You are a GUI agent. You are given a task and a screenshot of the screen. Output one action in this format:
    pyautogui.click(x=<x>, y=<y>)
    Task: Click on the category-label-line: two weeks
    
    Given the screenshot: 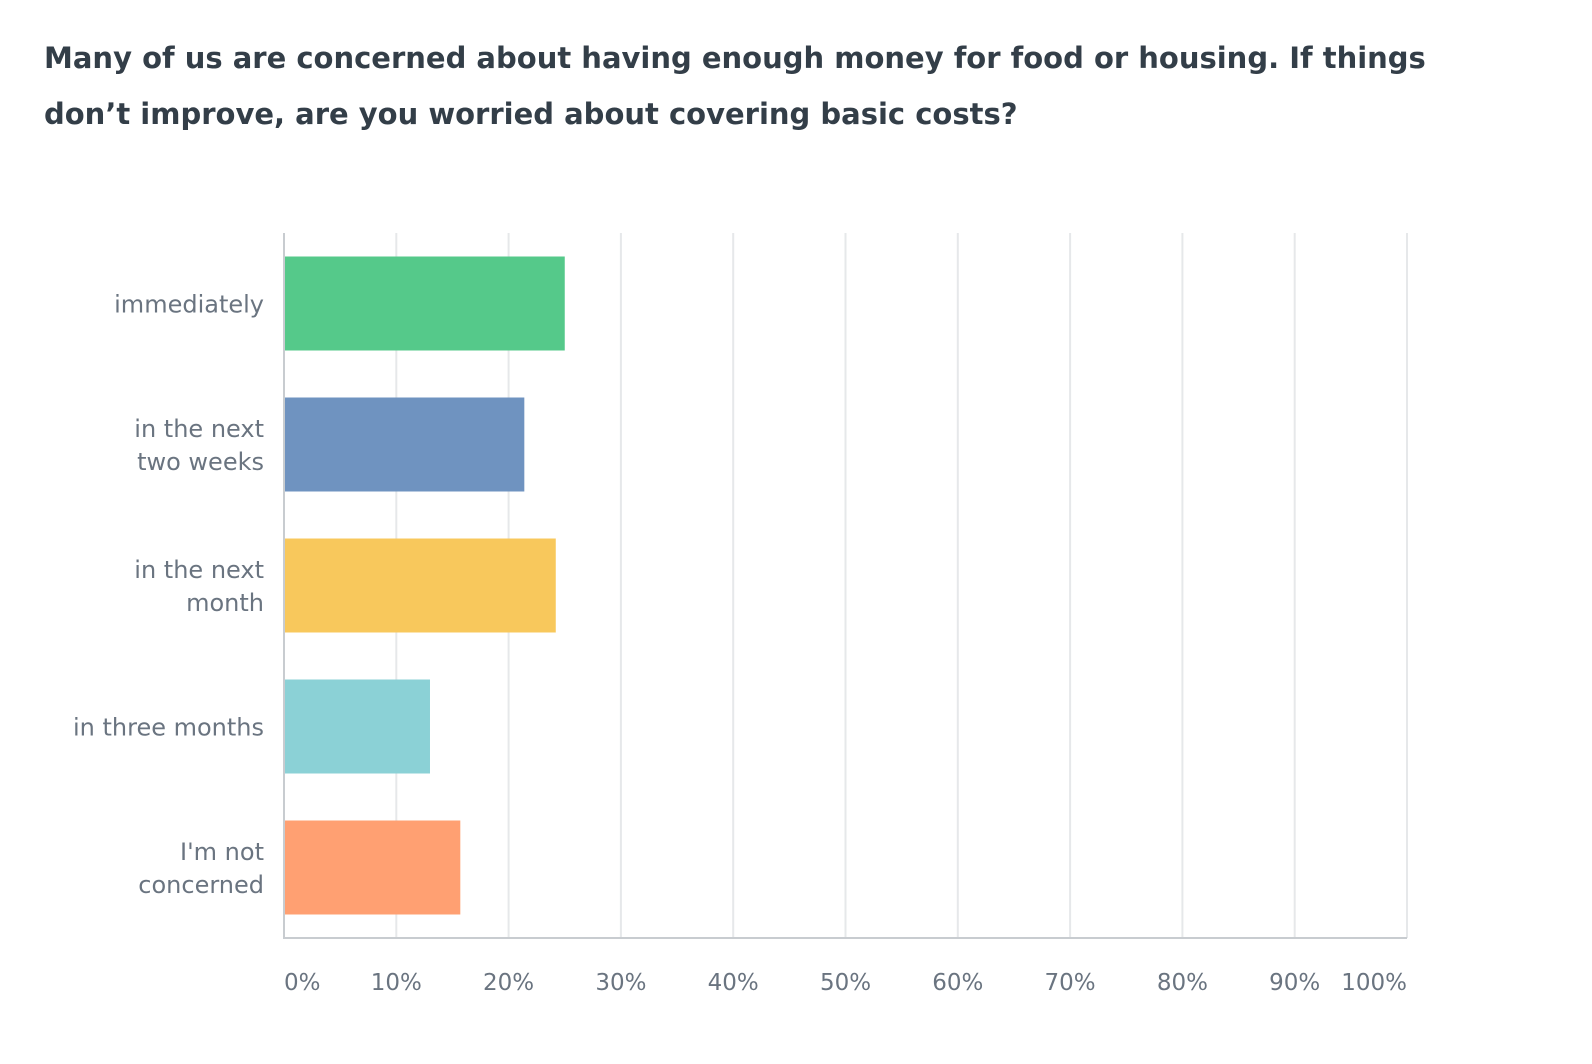 What is the action you would take?
    pyautogui.click(x=200, y=462)
    